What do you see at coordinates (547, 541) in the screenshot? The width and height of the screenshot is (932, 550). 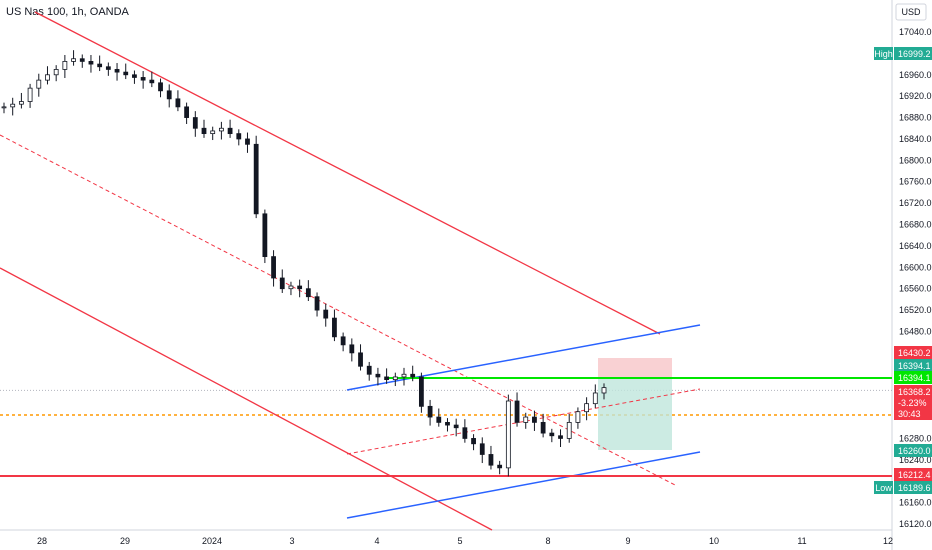 I see `x-tick-label: 8` at bounding box center [547, 541].